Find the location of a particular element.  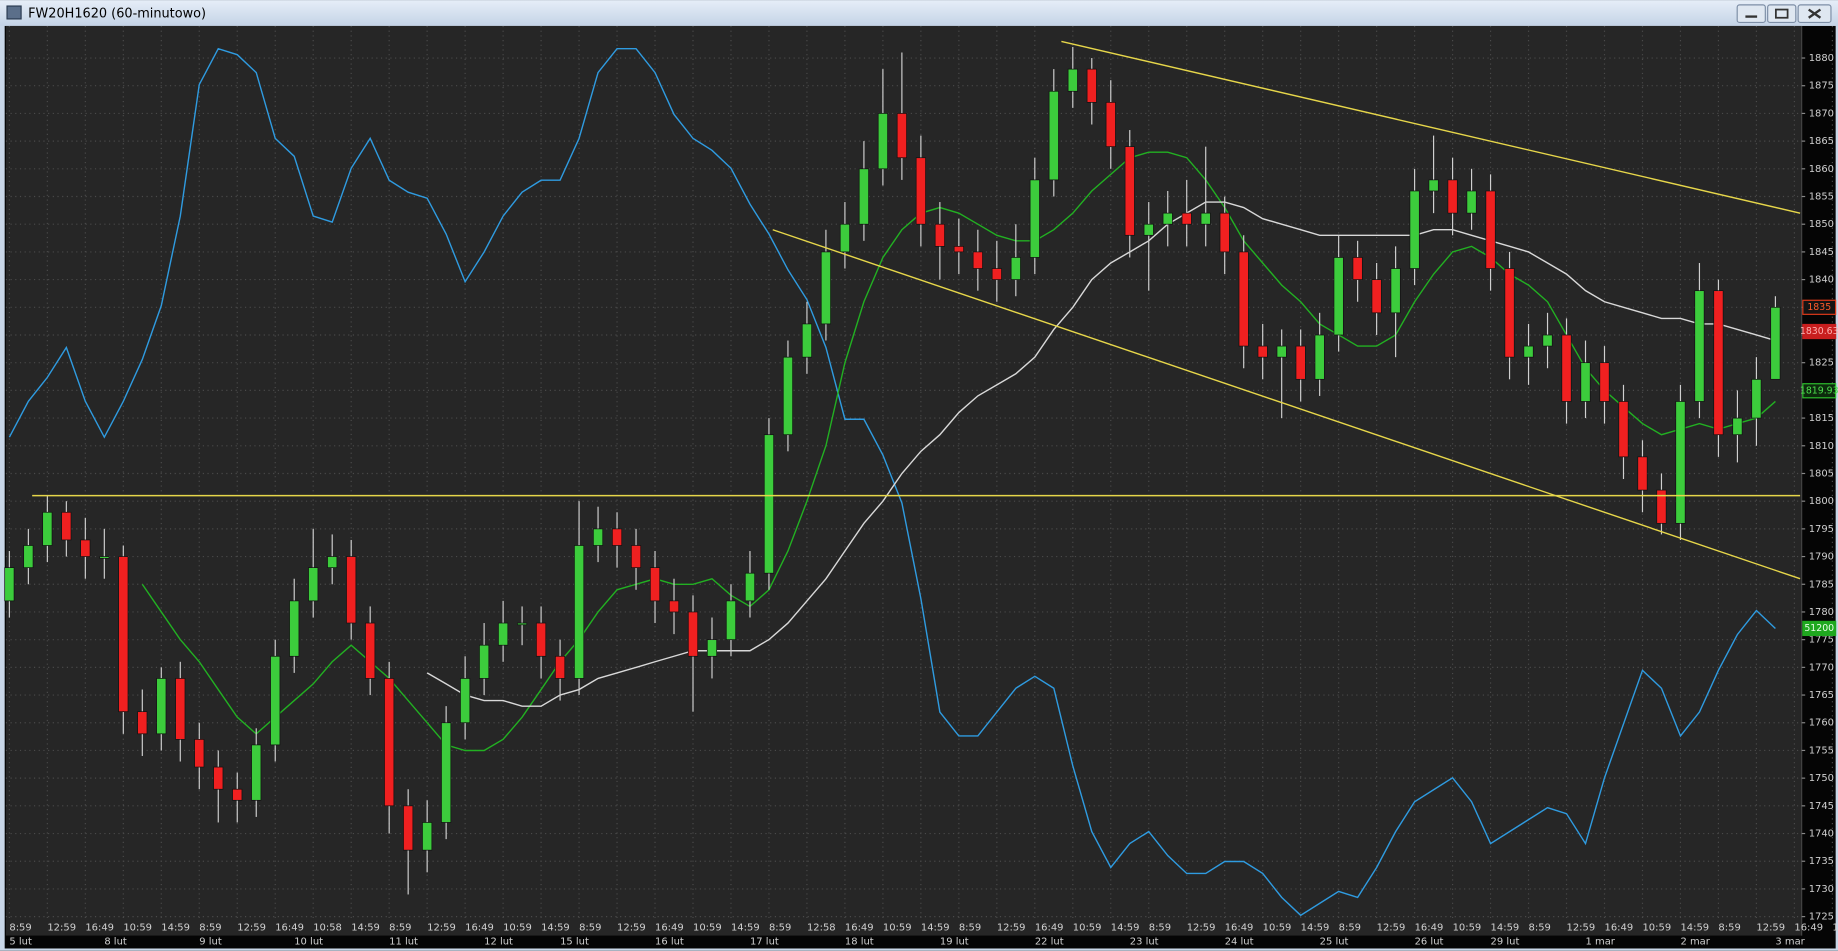

minimize-button is located at coordinates (1751, 14).